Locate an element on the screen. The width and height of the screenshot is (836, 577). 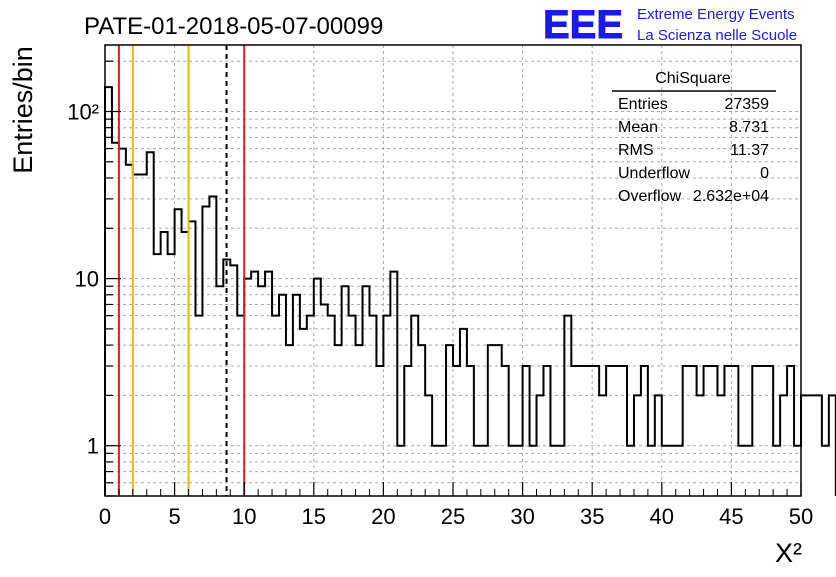
x-tick-label: 0 is located at coordinates (105, 516).